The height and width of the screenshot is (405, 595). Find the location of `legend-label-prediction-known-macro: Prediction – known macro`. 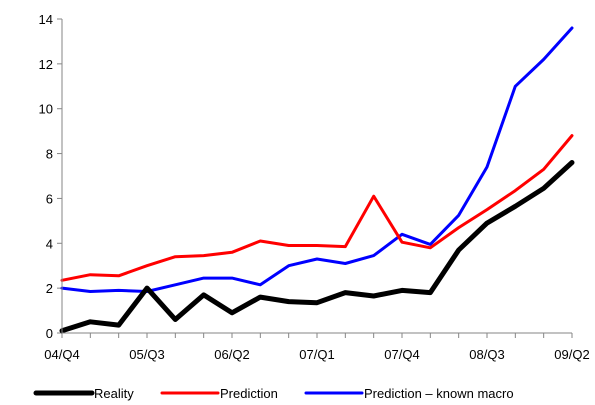

legend-label-prediction-known-macro: Prediction – known macro is located at coordinates (439, 393).